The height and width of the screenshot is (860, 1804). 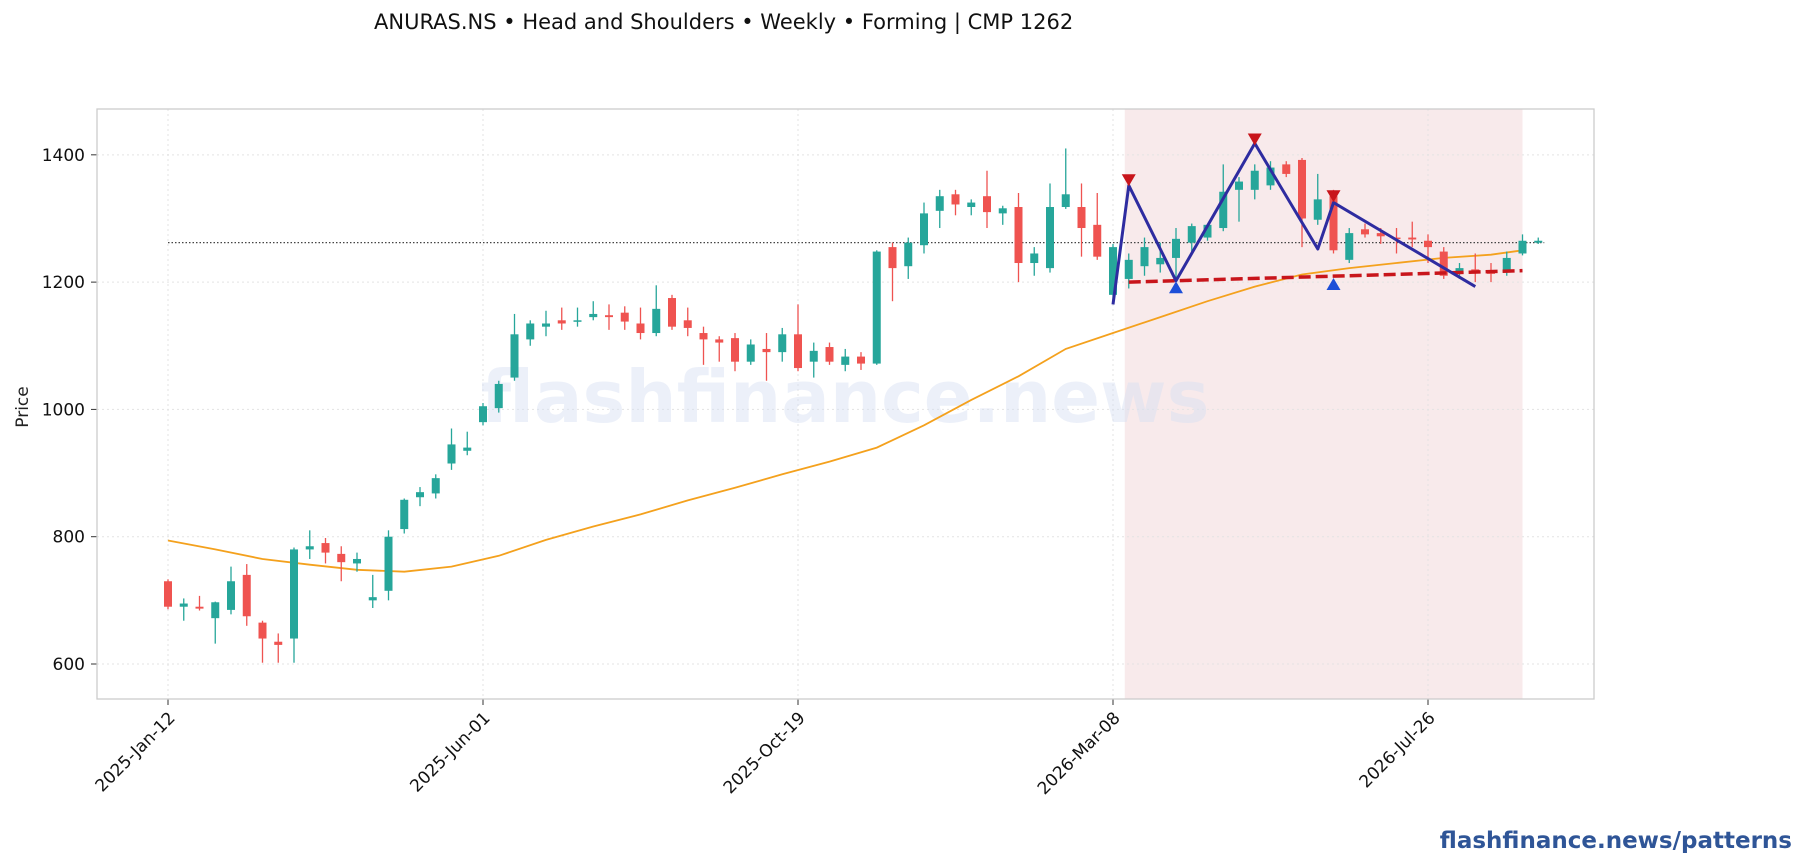 What do you see at coordinates (69, 665) in the screenshot?
I see `y-tick-label: 600` at bounding box center [69, 665].